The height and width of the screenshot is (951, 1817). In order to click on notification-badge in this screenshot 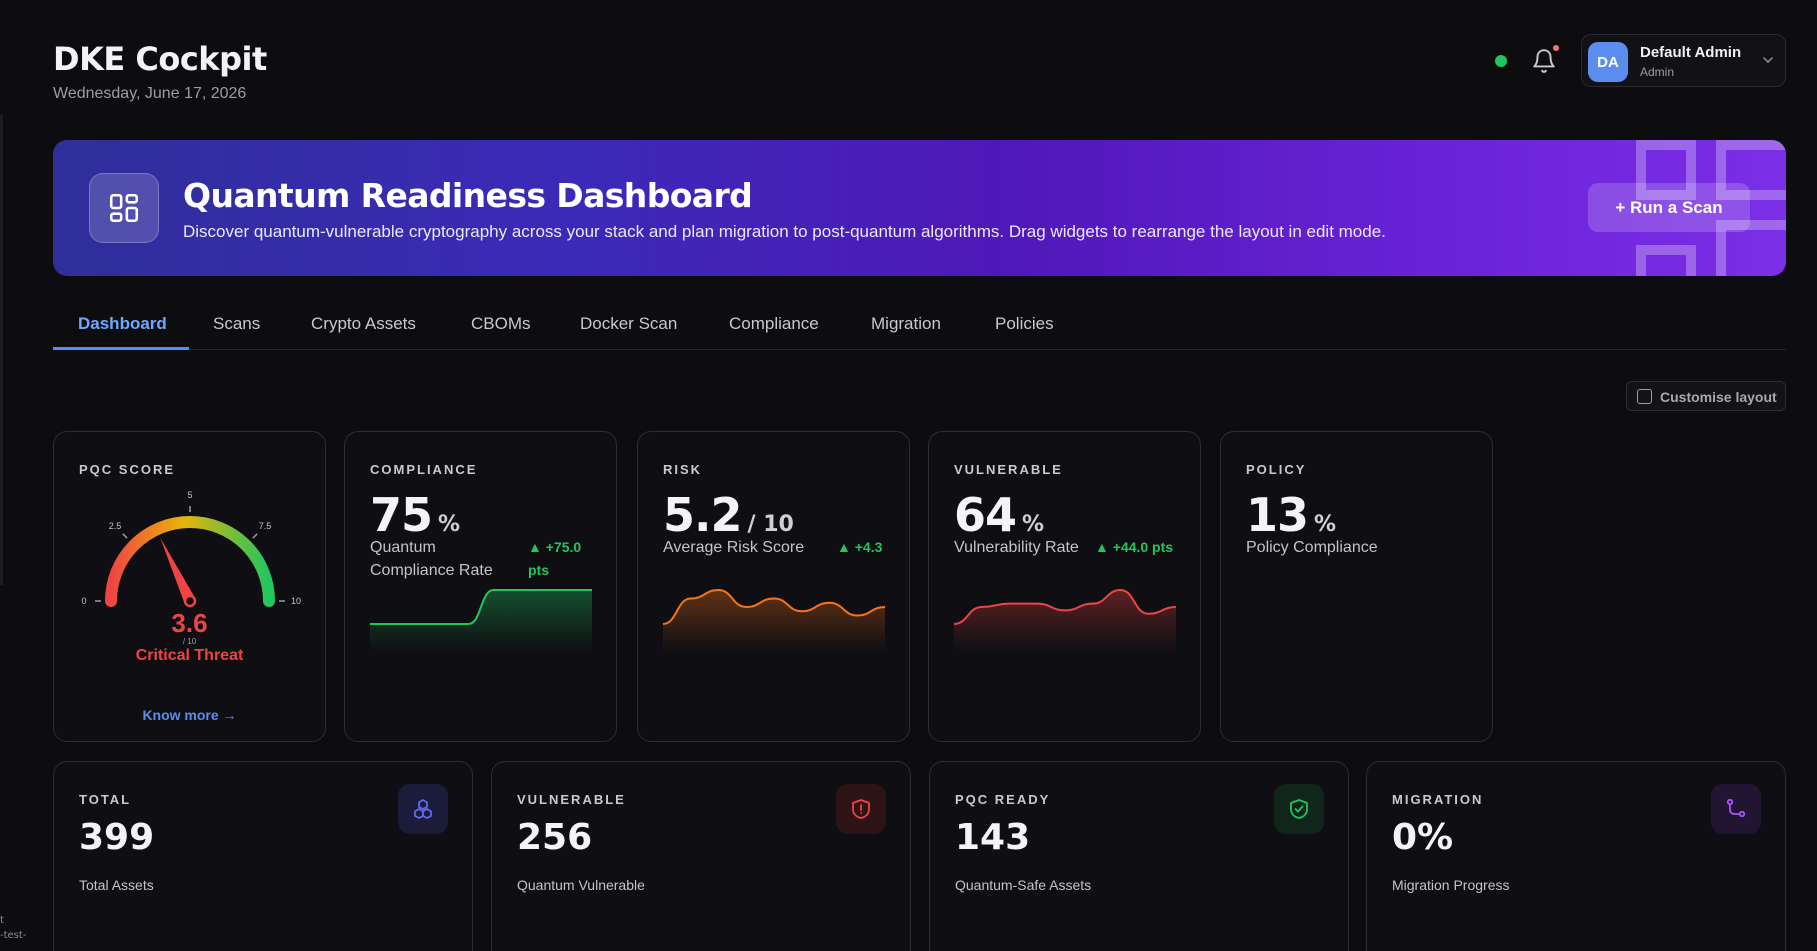, I will do `click(1556, 48)`.